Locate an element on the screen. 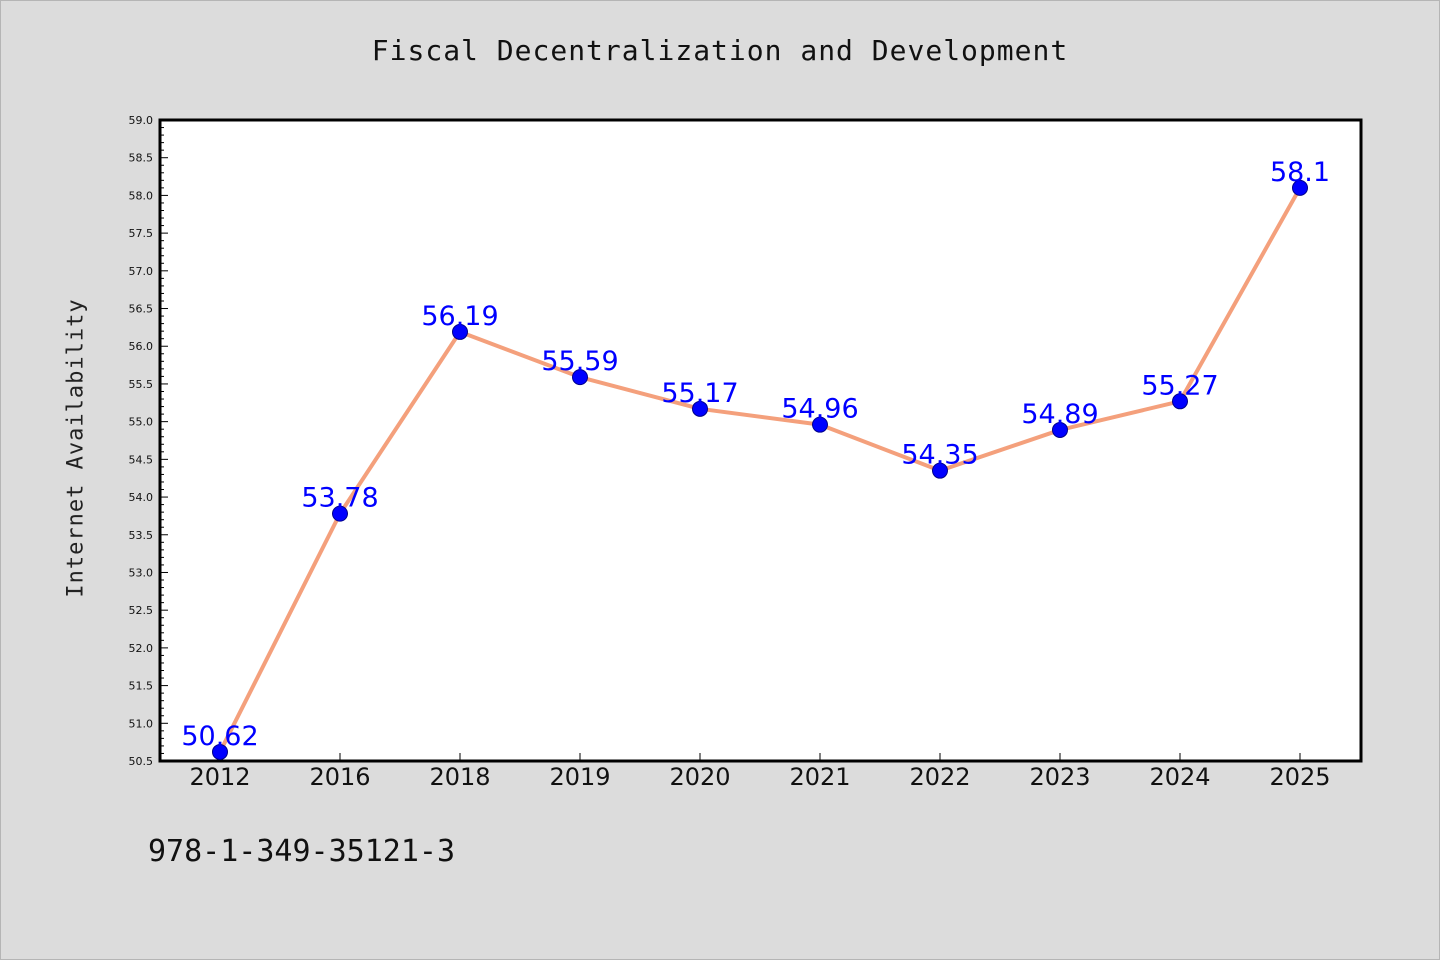 This screenshot has width=1440, height=960. y-tick-label: 51.0 is located at coordinates (141, 723).